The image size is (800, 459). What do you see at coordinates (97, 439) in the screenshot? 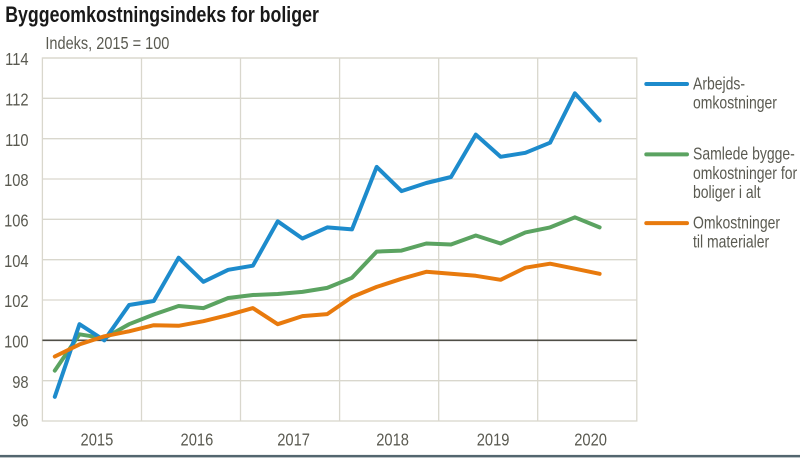
I see `svg-text: 2015` at bounding box center [97, 439].